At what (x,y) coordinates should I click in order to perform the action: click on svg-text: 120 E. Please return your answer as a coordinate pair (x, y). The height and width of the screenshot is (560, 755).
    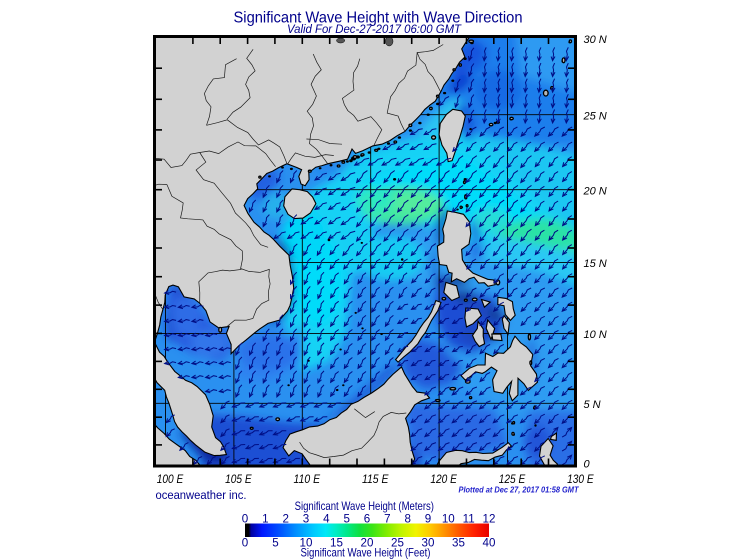
    Looking at the image, I should click on (443, 479).